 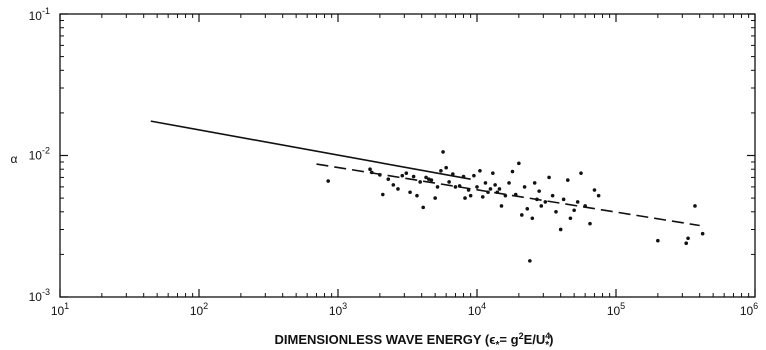 I want to click on x-axis-label-eps-sub: *, so click(x=498, y=345).